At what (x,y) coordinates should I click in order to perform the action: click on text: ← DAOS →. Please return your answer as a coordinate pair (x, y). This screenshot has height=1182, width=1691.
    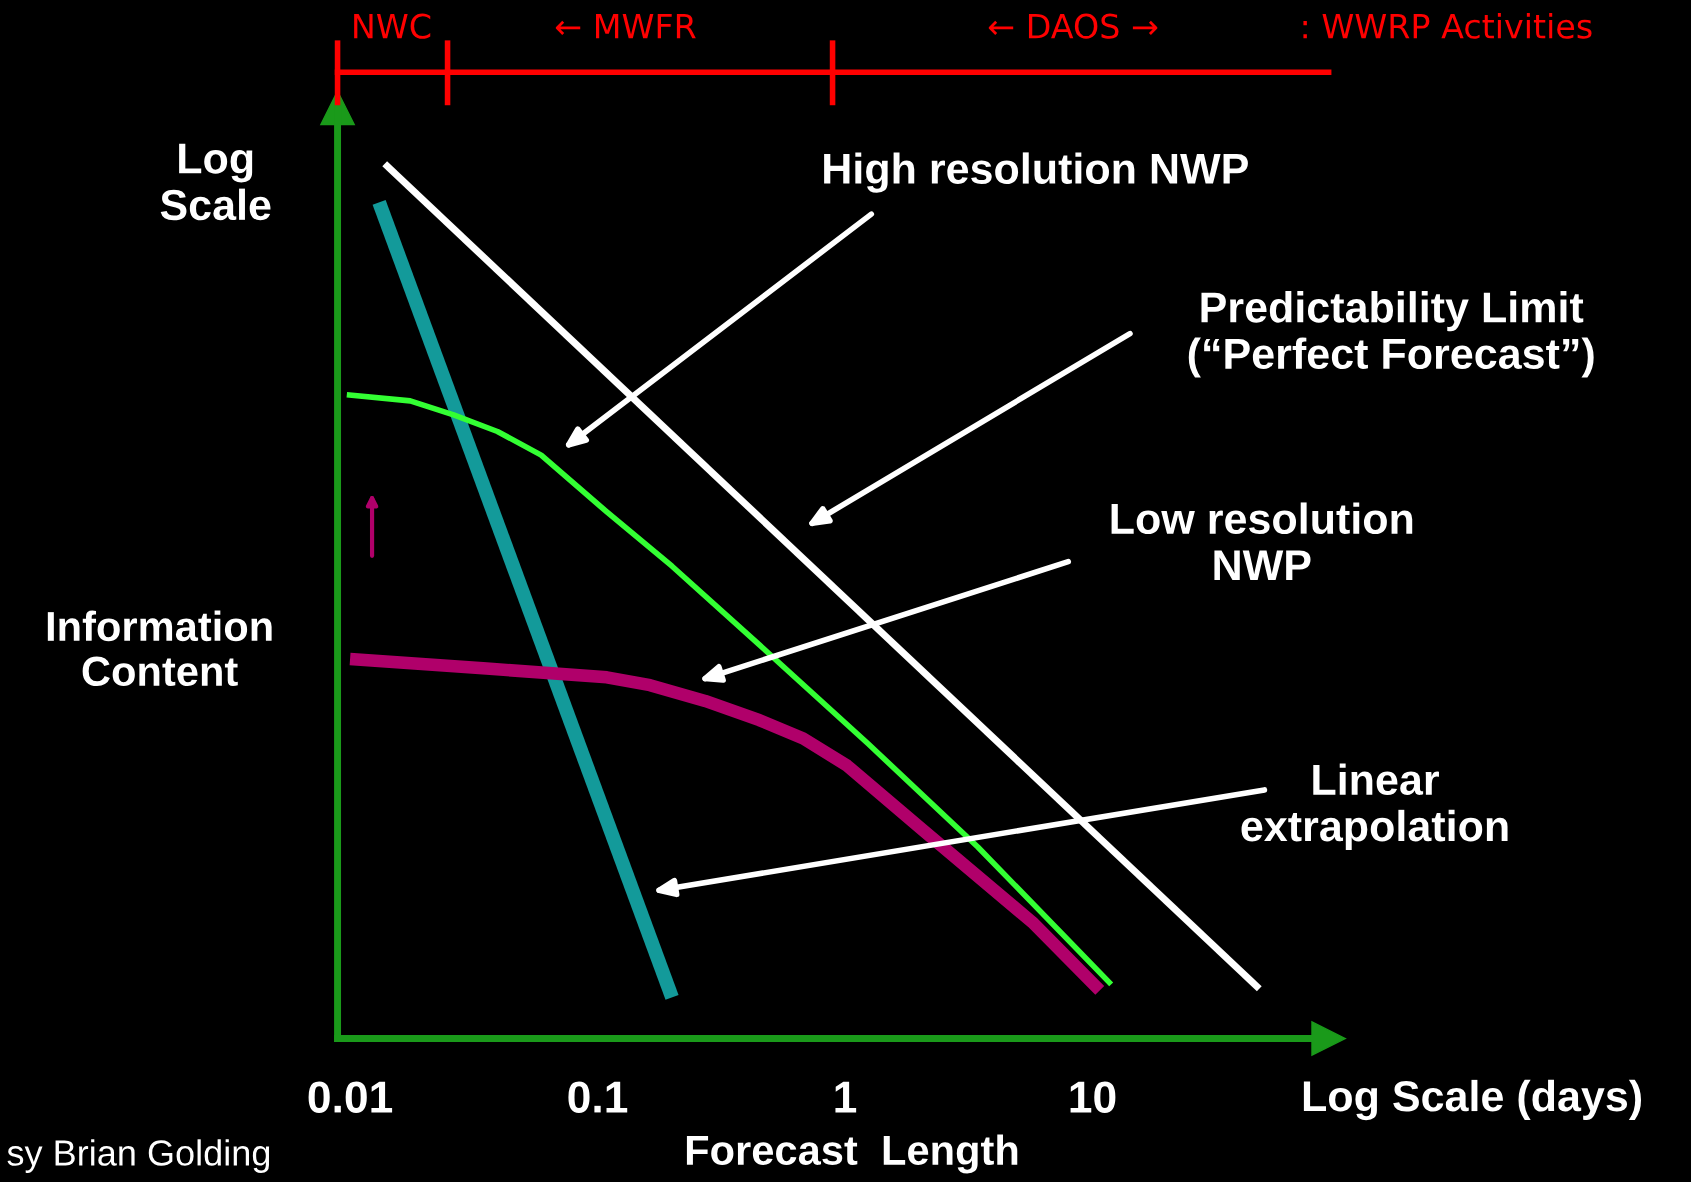
    Looking at the image, I should click on (1073, 26).